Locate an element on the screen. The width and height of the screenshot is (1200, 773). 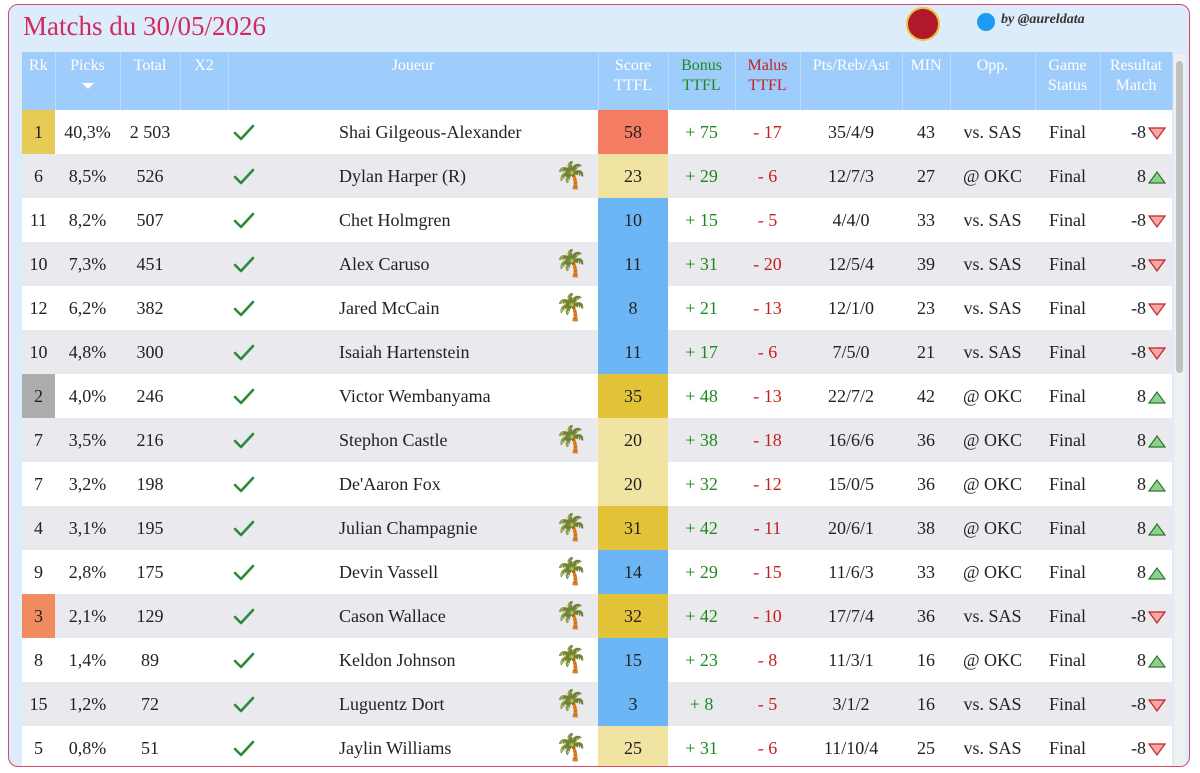
column-header: Resultat Match is located at coordinates (1136, 81).